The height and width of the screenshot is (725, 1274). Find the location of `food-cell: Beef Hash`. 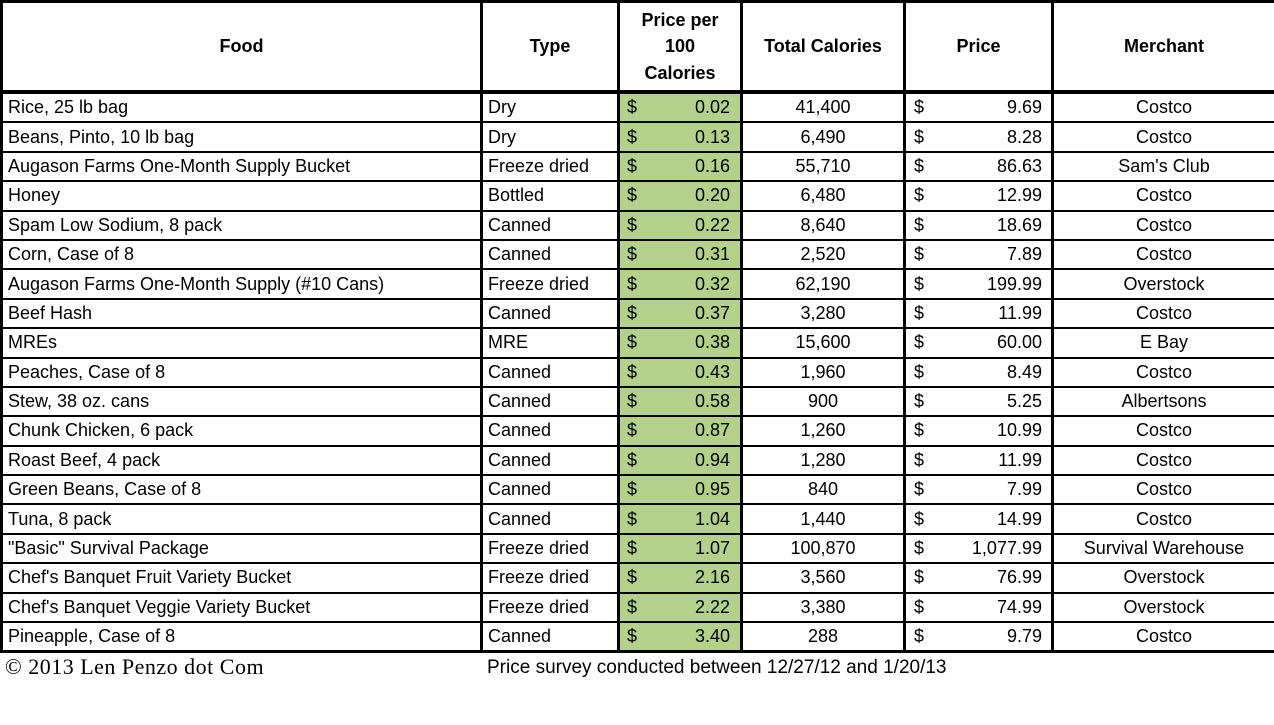

food-cell: Beef Hash is located at coordinates (241, 313).